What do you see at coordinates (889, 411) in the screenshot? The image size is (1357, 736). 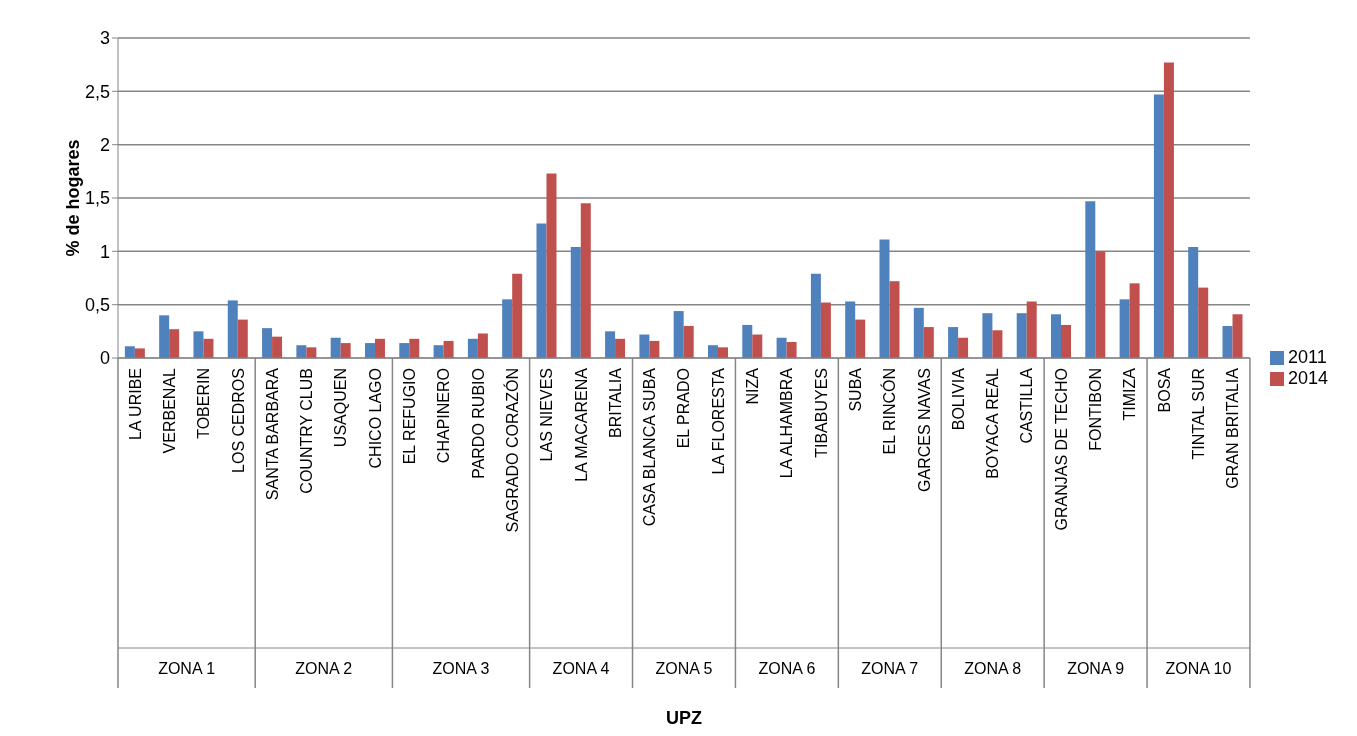 I see `x-tick-label: EL RINCÓN` at bounding box center [889, 411].